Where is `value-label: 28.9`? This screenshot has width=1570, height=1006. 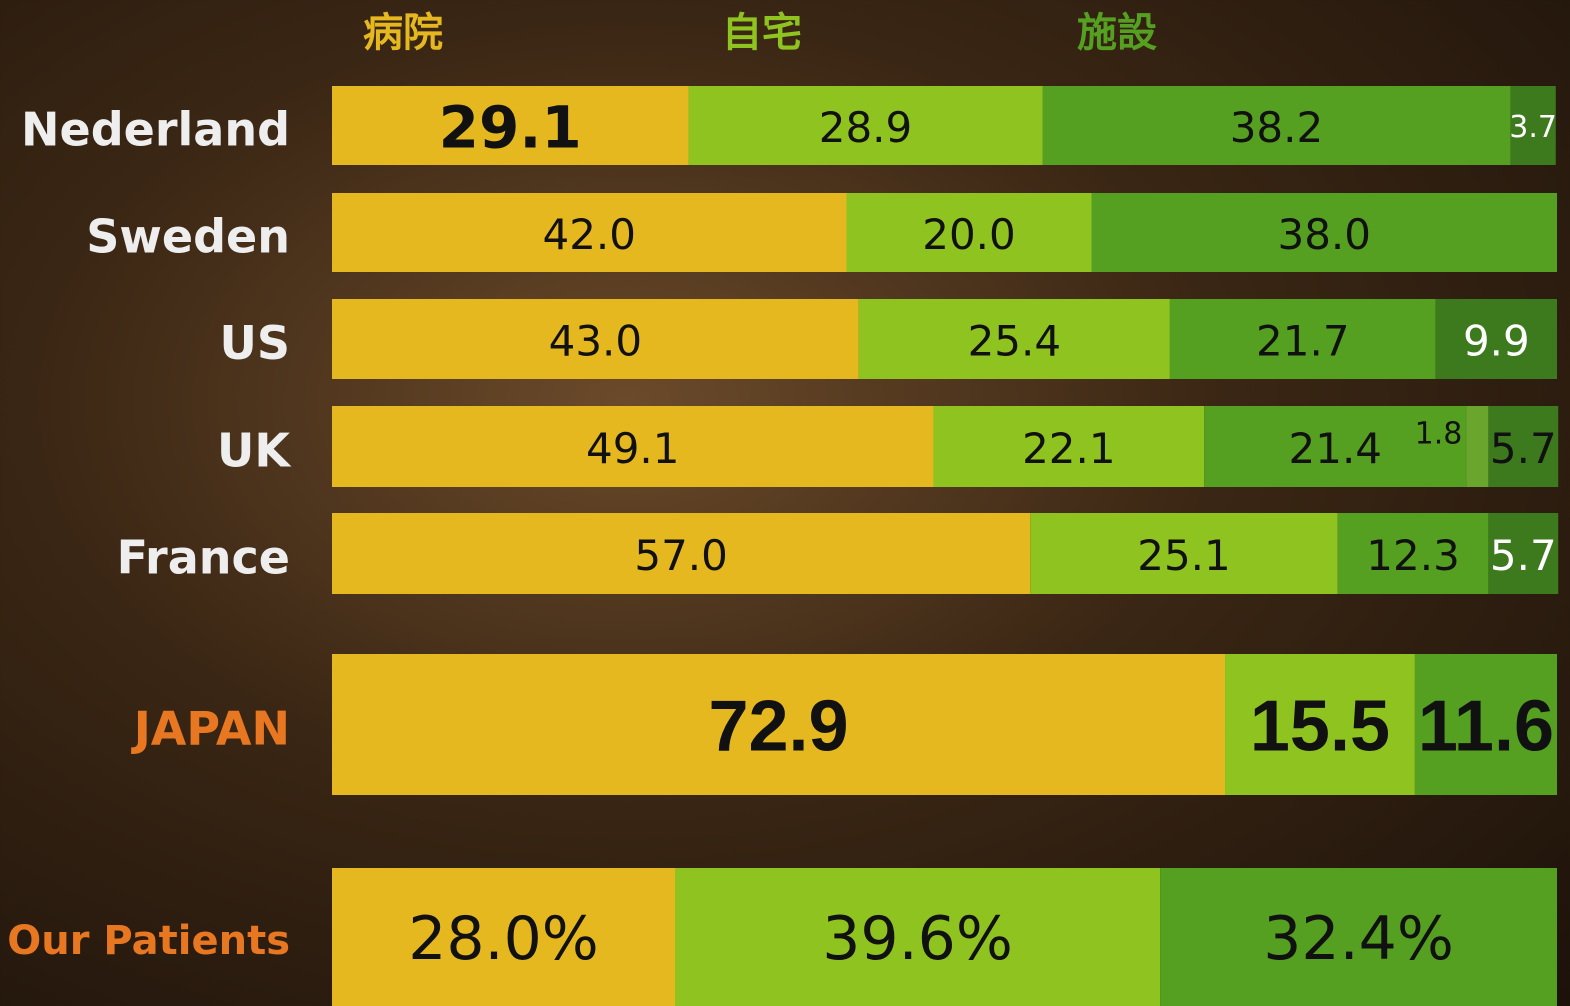 value-label: 28.9 is located at coordinates (866, 127).